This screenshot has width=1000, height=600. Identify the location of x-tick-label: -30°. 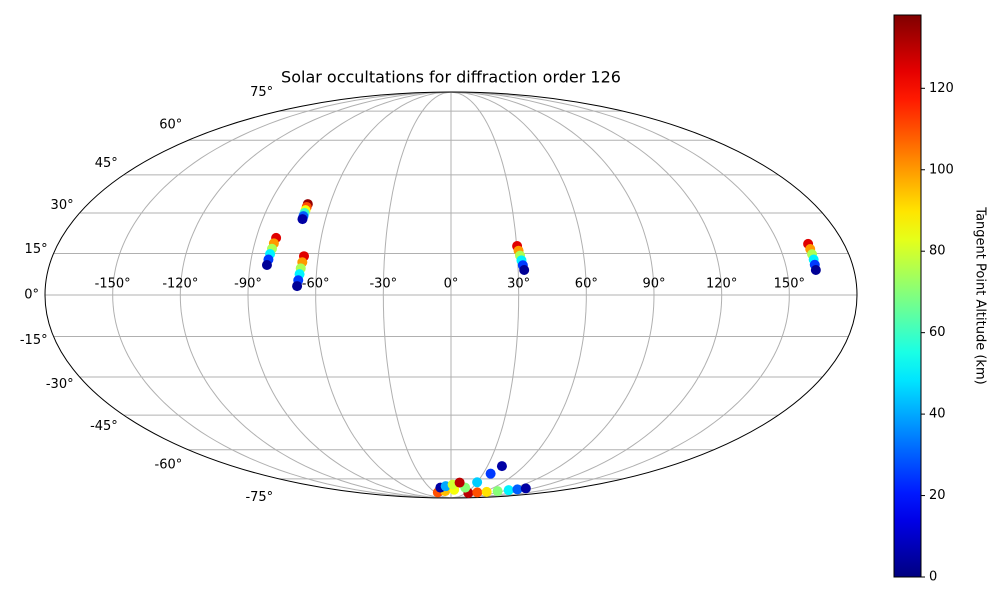
(383, 284).